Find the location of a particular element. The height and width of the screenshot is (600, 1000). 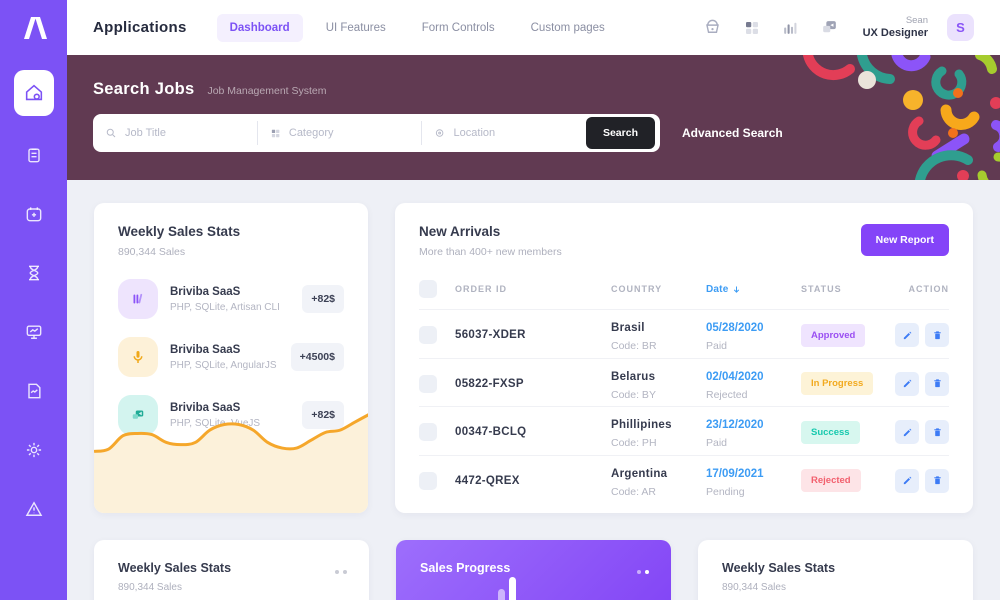

messages-icon is located at coordinates (830, 28).